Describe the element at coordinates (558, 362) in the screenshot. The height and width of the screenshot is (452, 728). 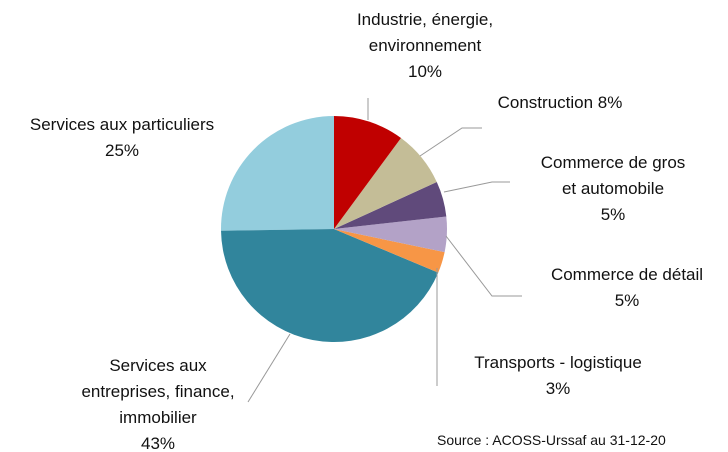
I see `category-label: Transports - logistique` at that location.